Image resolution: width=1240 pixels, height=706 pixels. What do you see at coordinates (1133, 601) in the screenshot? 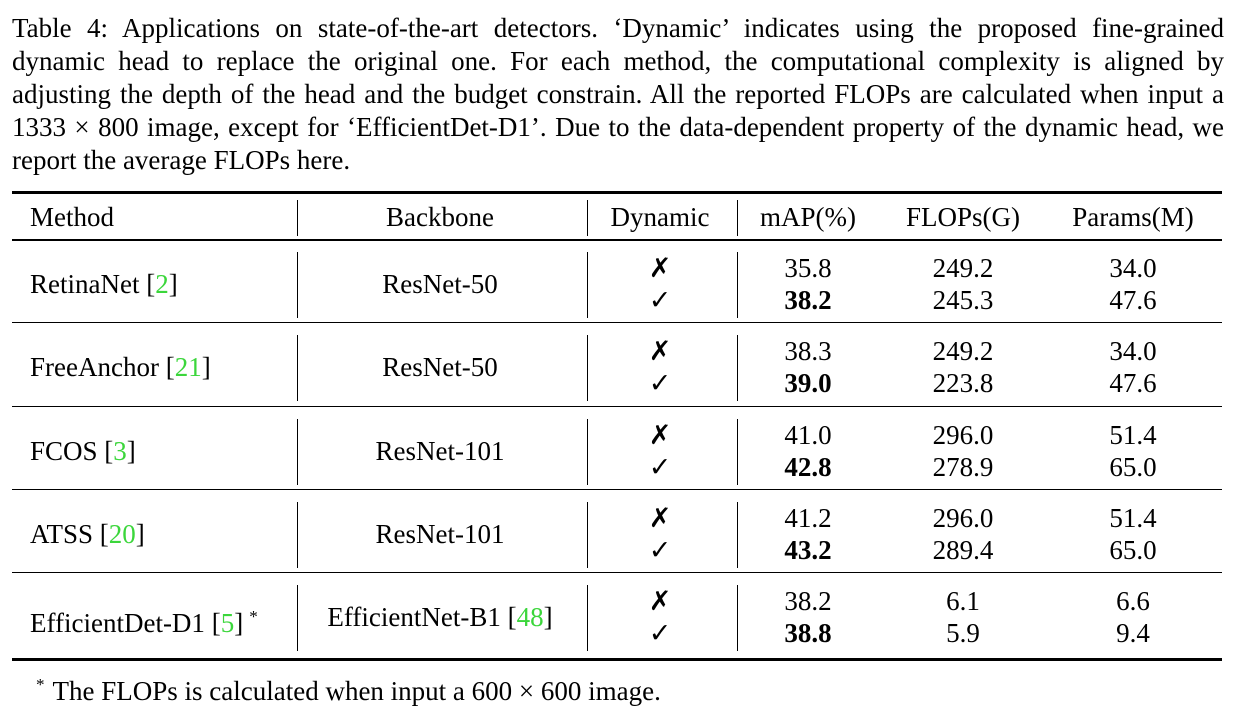
I see `params-cell: 6.6` at bounding box center [1133, 601].